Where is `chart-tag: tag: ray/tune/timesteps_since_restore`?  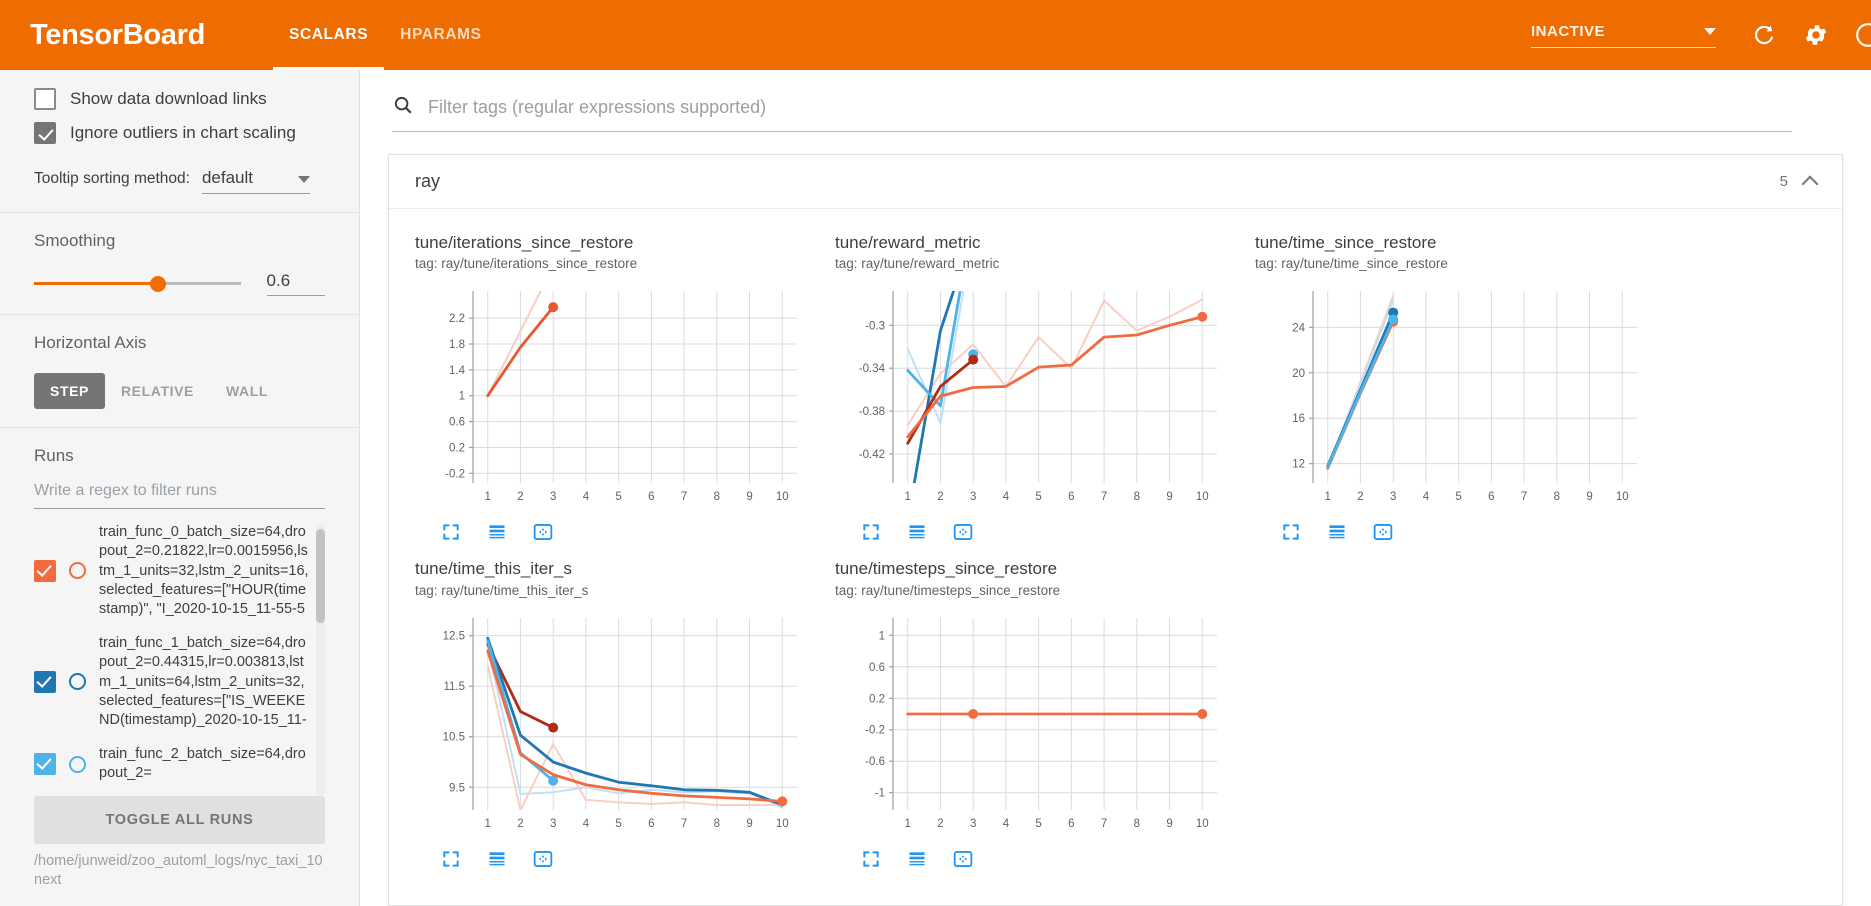
chart-tag: tag: ray/tune/timesteps_since_restore is located at coordinates (948, 590).